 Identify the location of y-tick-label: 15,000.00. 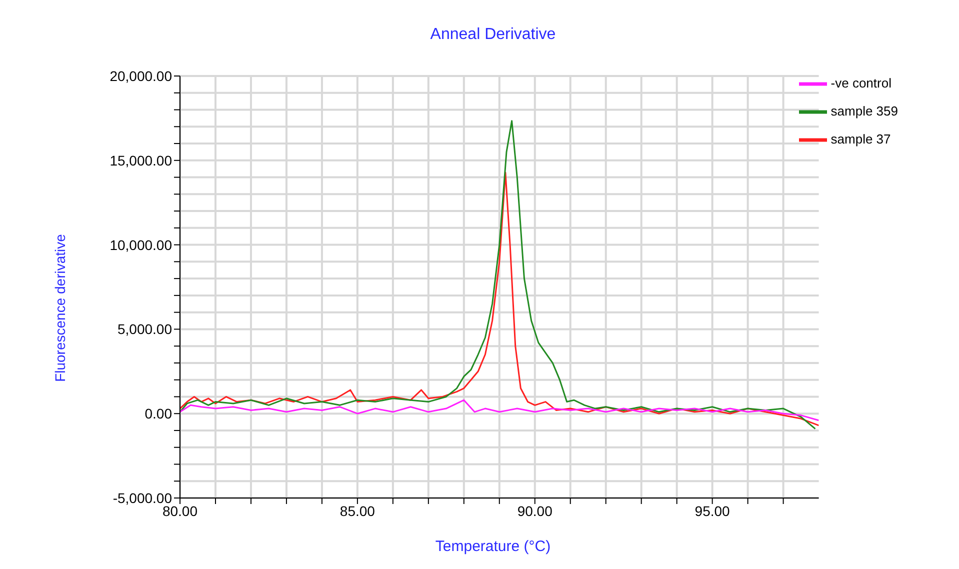
(141, 160).